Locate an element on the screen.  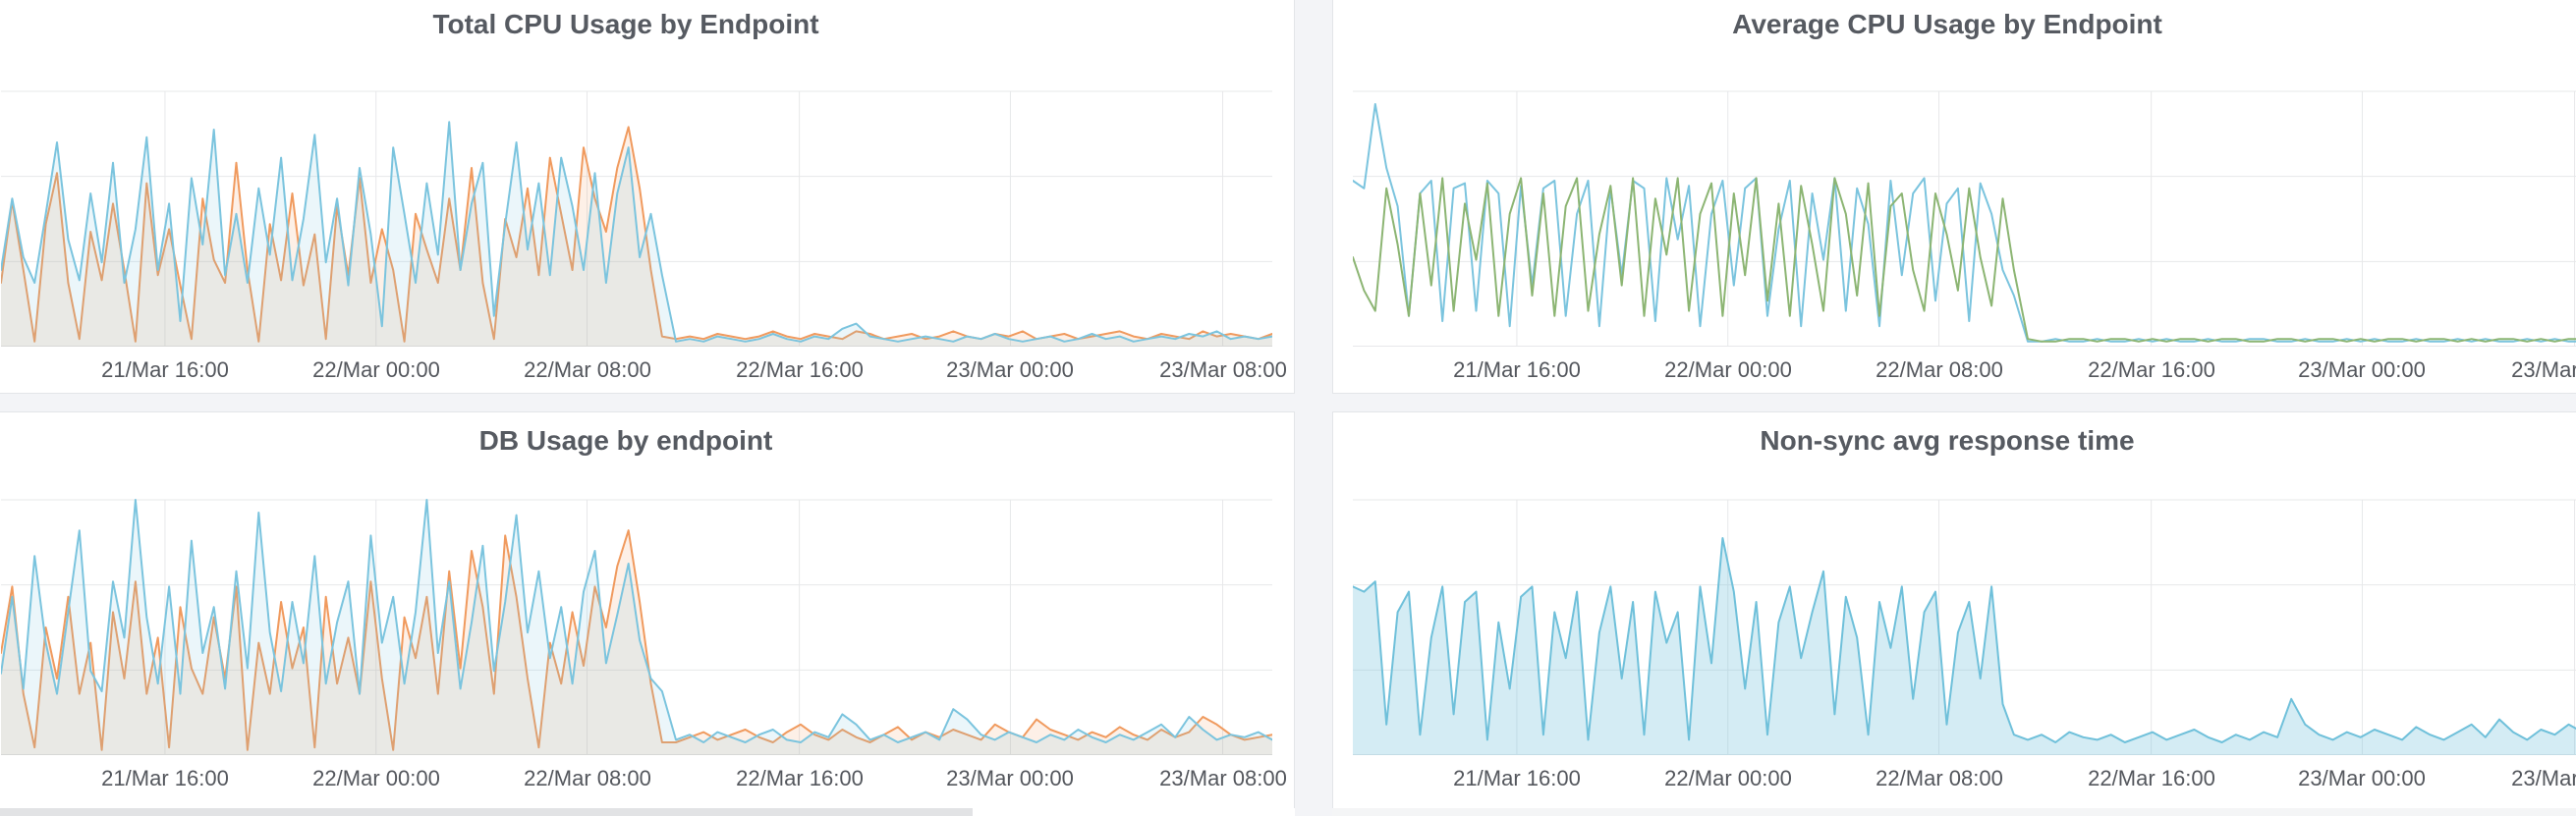
panel-title: Non-sync avg response time is located at coordinates (1947, 440).